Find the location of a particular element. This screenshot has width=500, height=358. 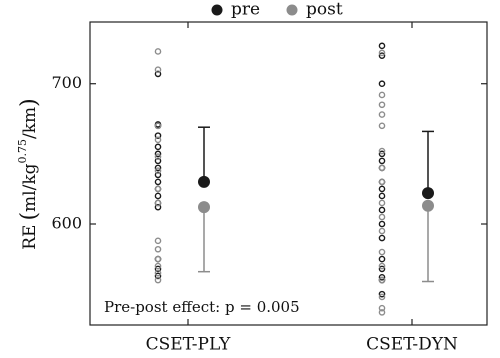

x-tick-label: CSET-PLY is located at coordinates (189, 345).